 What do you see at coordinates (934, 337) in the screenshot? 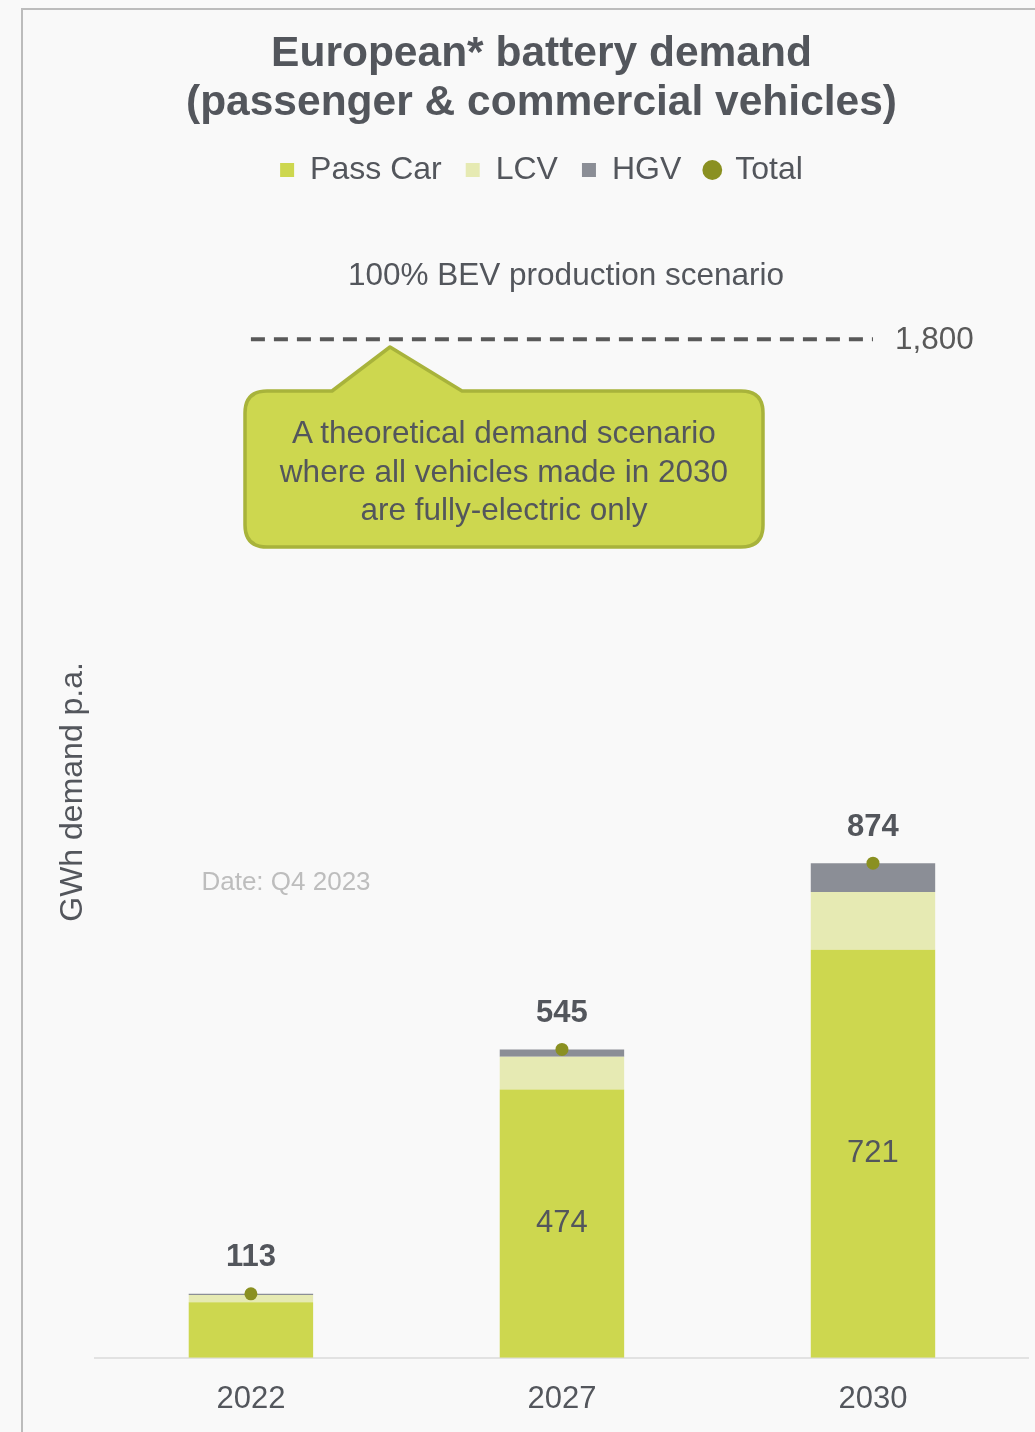
I see `ref-line-label: 1,800` at bounding box center [934, 337].